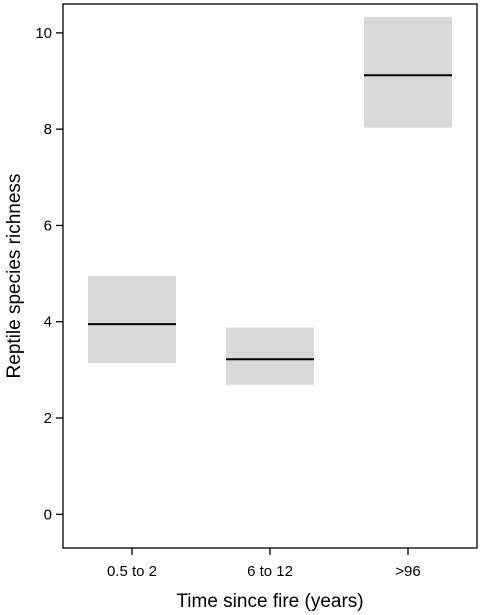  I want to click on y-tick-label-0: 0, so click(48, 514).